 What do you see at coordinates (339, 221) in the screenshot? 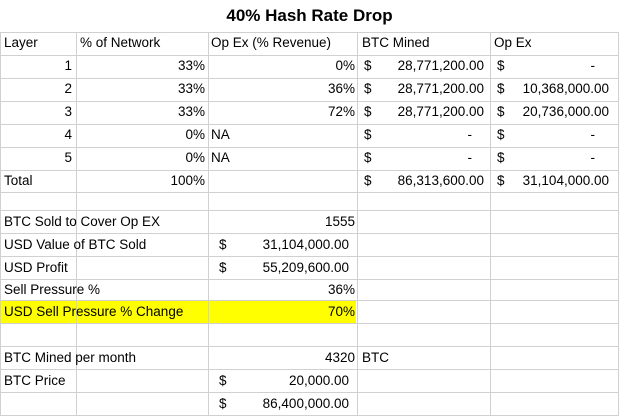
I see `summary-value: 1555` at bounding box center [339, 221].